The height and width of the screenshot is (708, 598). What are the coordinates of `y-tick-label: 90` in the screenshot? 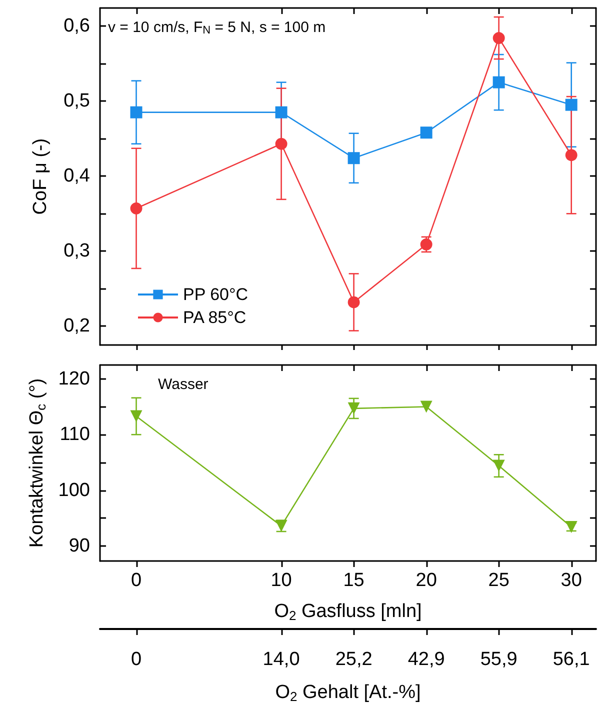 It's located at (79, 545).